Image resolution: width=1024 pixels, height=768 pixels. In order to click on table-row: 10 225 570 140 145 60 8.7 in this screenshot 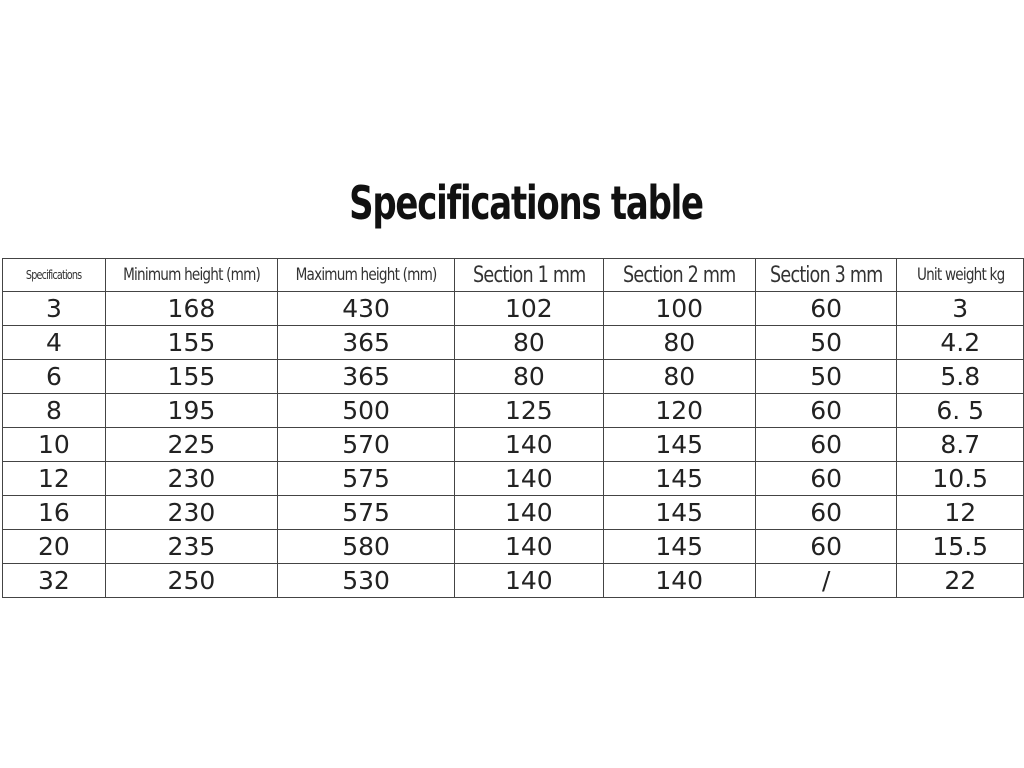, I will do `click(513, 444)`.